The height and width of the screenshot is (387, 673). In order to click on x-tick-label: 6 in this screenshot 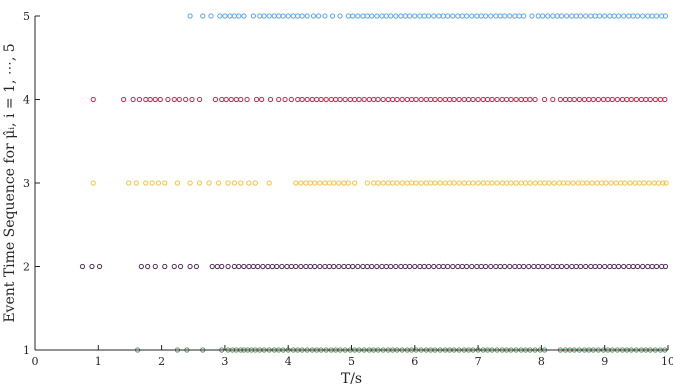, I will do `click(414, 361)`.